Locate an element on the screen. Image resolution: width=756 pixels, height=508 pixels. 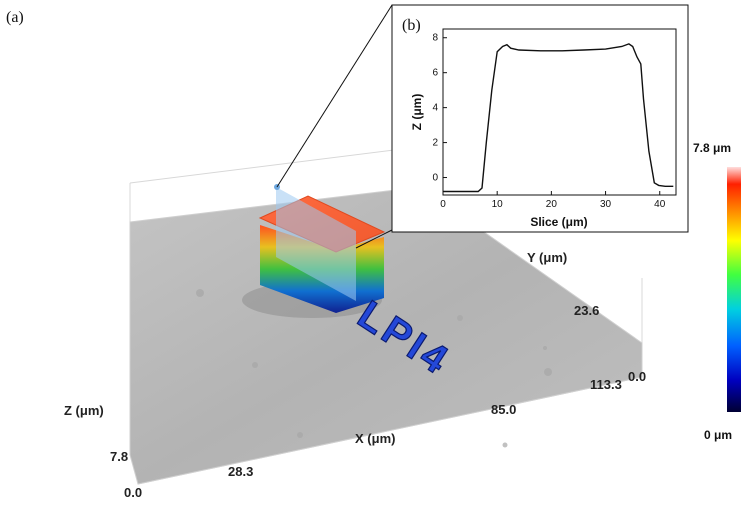
panel-a-label: (a) is located at coordinates (15, 17).